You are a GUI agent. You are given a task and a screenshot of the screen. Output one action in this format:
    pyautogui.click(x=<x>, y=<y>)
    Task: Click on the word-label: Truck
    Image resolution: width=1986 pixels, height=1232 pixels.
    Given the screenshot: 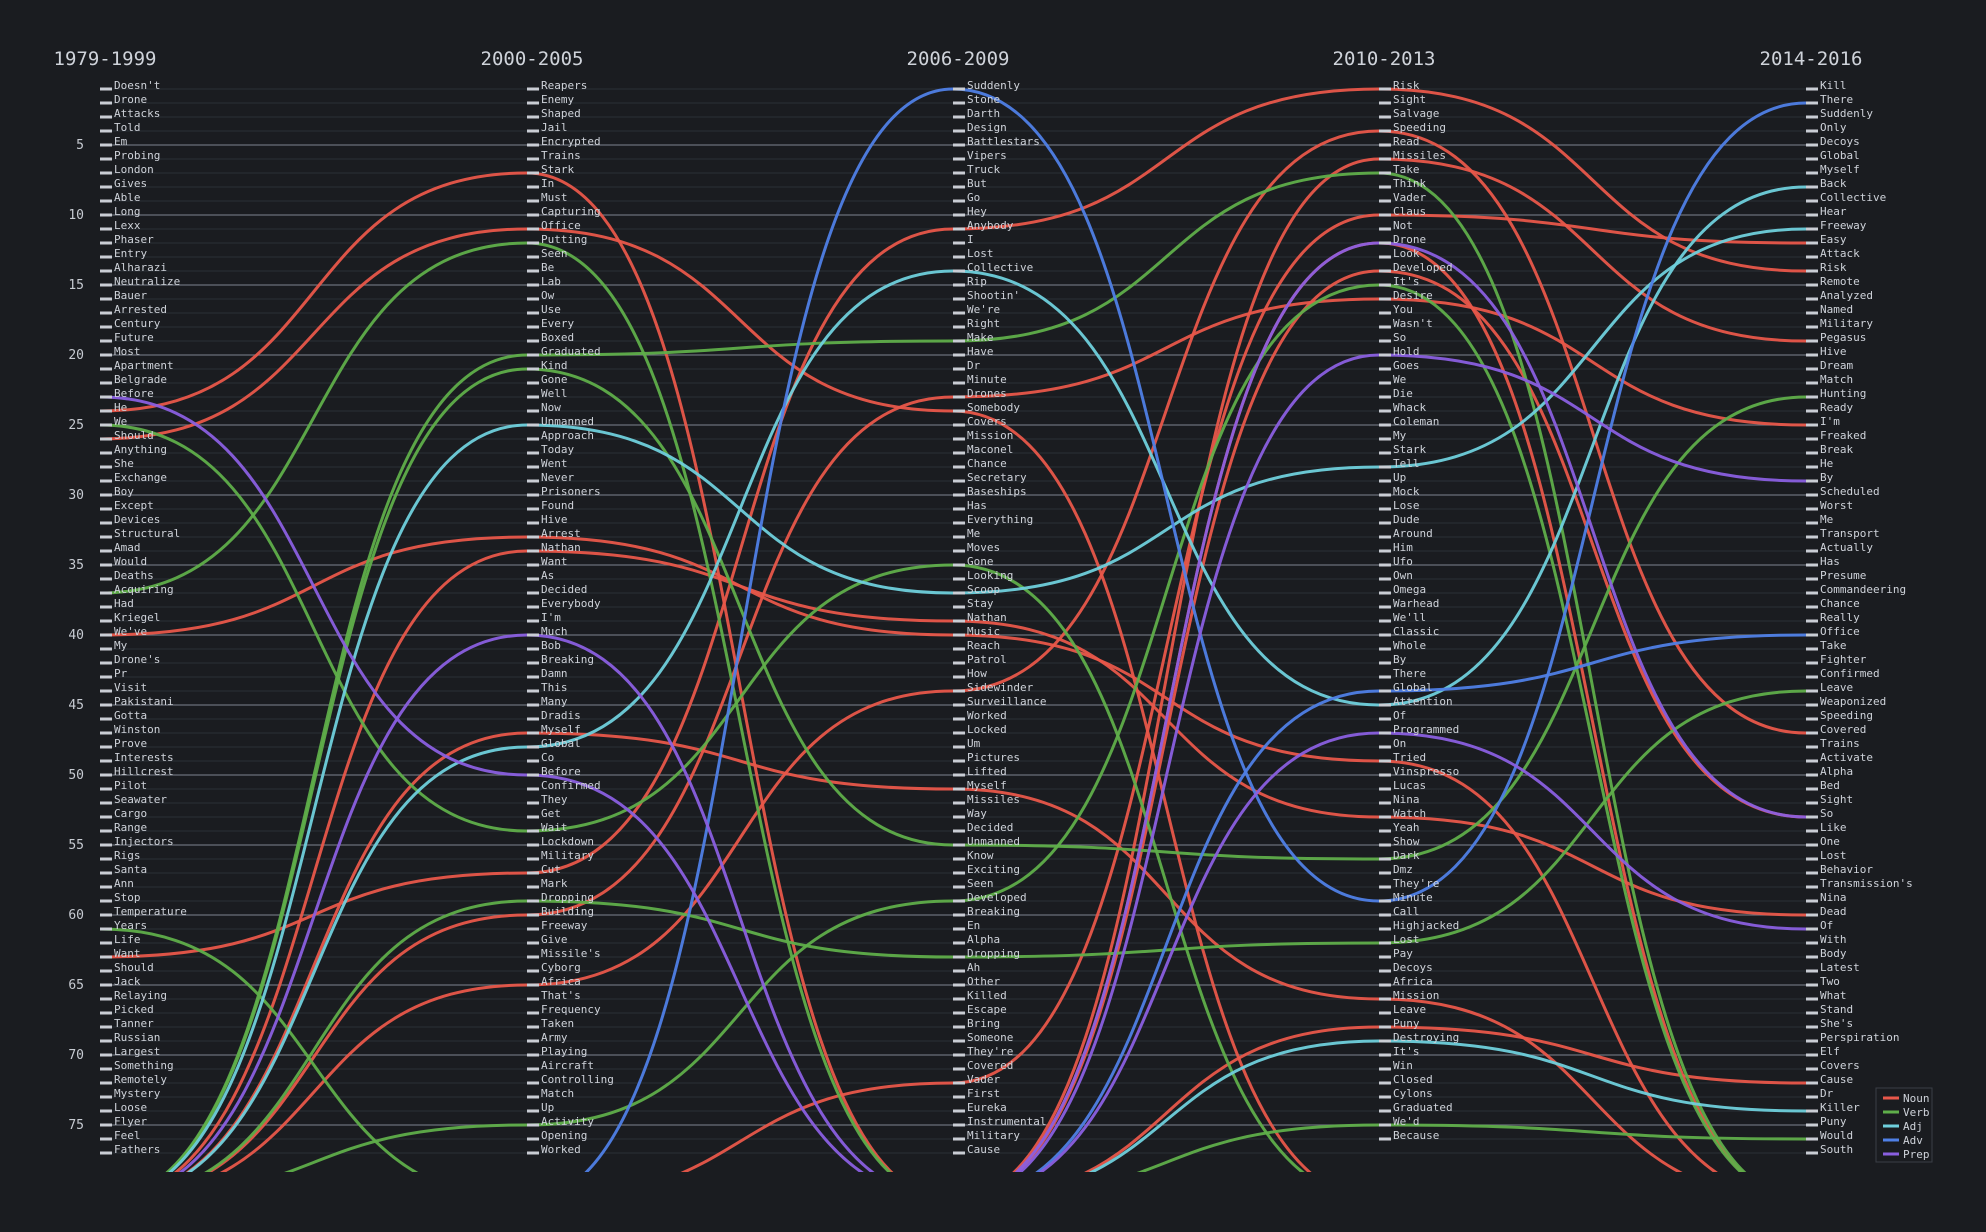 What is the action you would take?
    pyautogui.click(x=983, y=169)
    